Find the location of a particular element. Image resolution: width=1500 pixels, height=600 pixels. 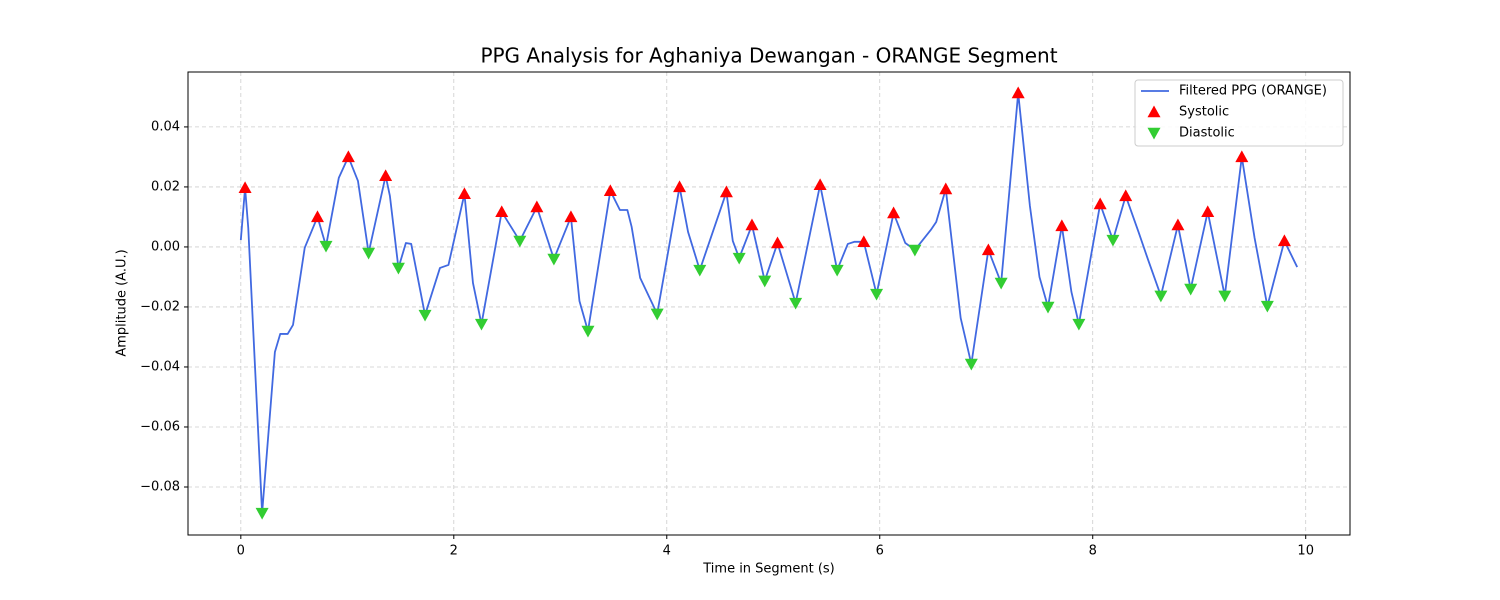

x-tick-label: 2 is located at coordinates (454, 551).